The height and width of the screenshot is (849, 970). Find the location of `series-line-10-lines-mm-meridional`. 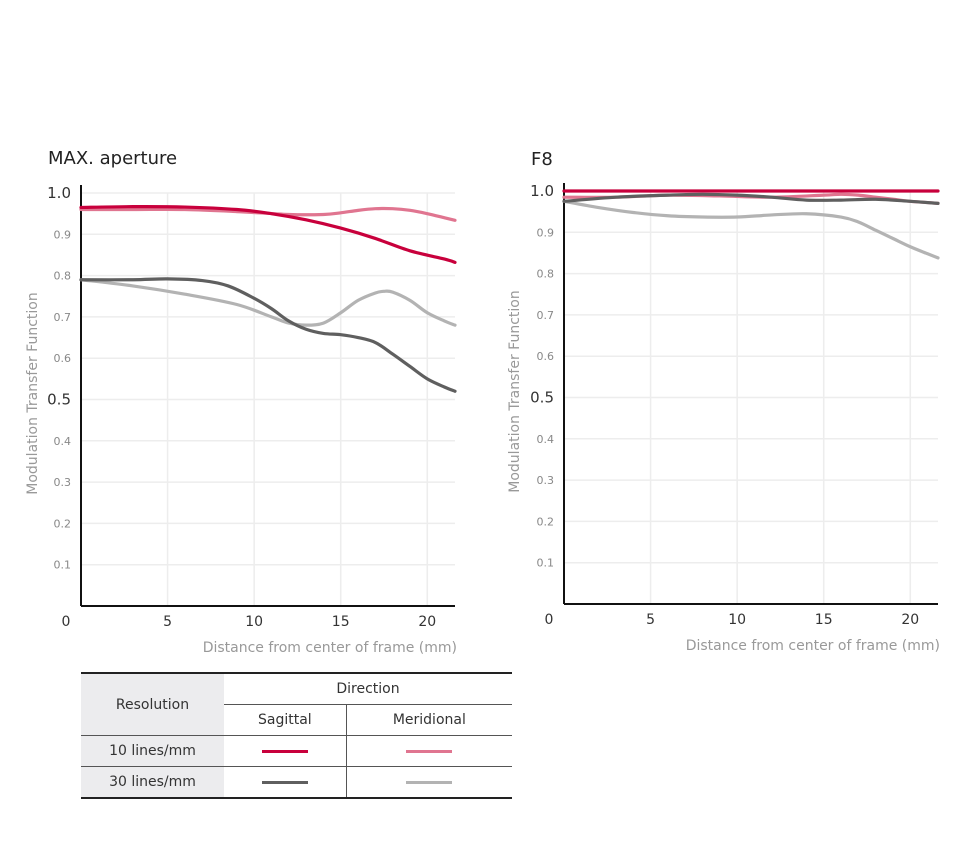

series-line-10-lines-mm-meridional is located at coordinates (268, 214).